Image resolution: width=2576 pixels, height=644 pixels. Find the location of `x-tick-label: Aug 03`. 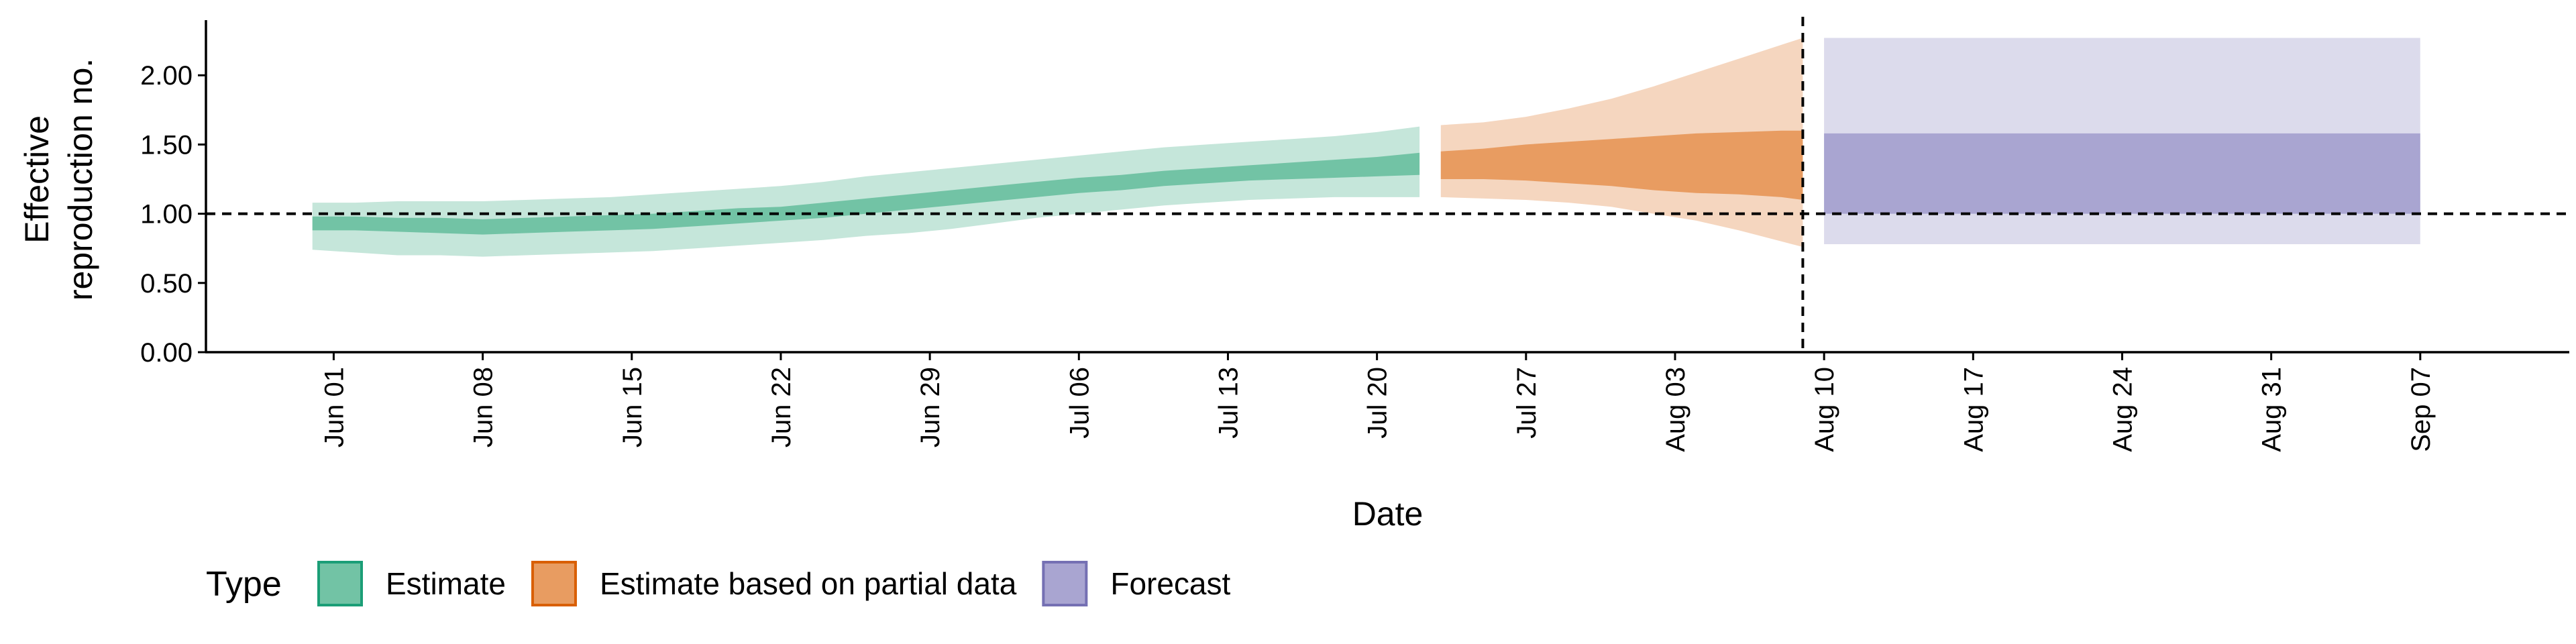

x-tick-label: Aug 03 is located at coordinates (1675, 409).